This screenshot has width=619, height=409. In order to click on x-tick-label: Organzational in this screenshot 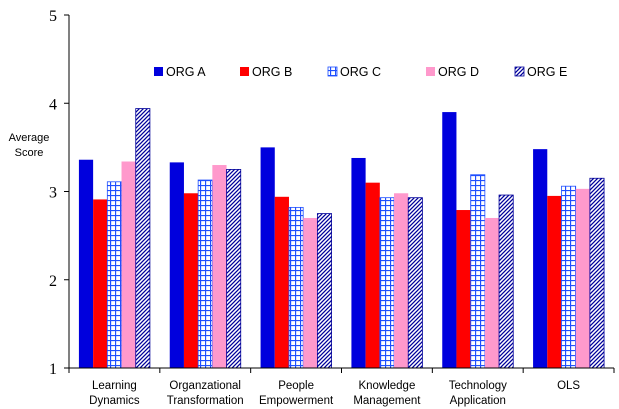, I will do `click(205, 386)`.